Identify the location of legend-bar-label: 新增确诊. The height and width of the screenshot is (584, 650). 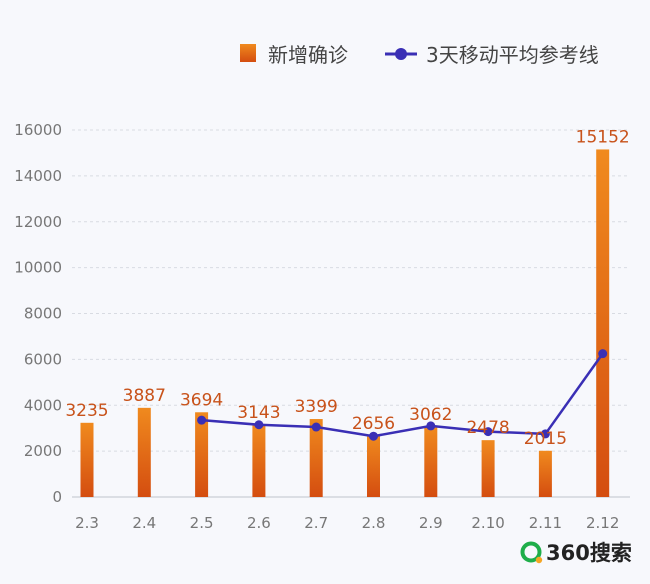
(308, 55).